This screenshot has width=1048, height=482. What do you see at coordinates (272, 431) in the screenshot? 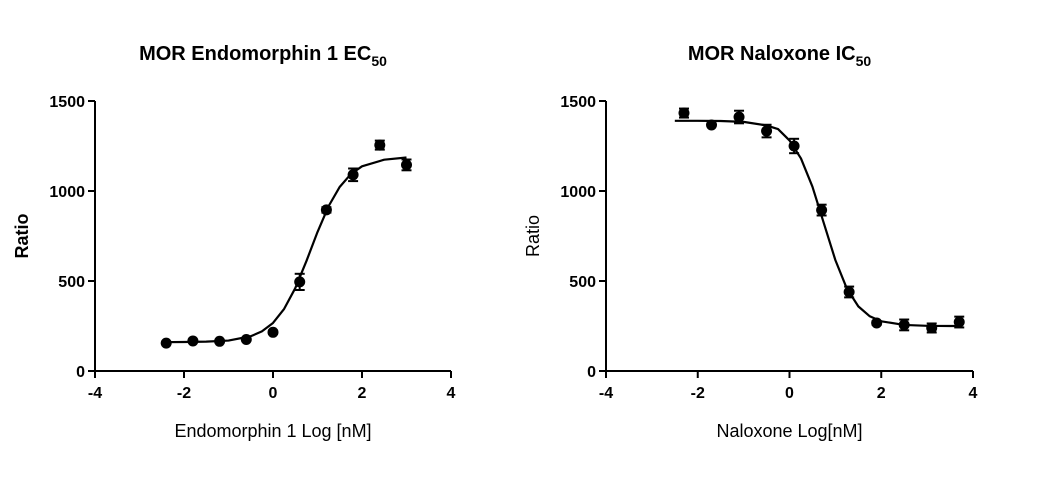
I see `x-axis-label: Endomorphin 1 Log [nM]` at bounding box center [272, 431].